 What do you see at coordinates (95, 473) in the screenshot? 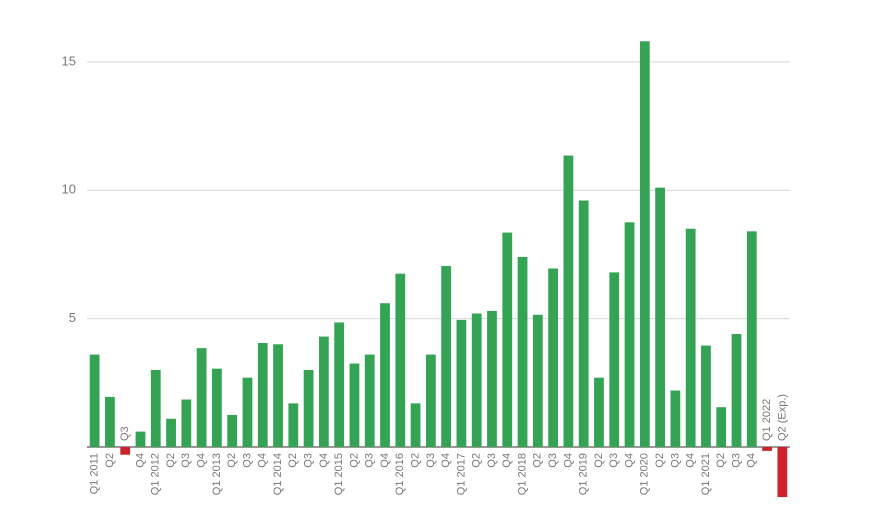
I see `x-tick-label: Q1 2011` at bounding box center [95, 473].